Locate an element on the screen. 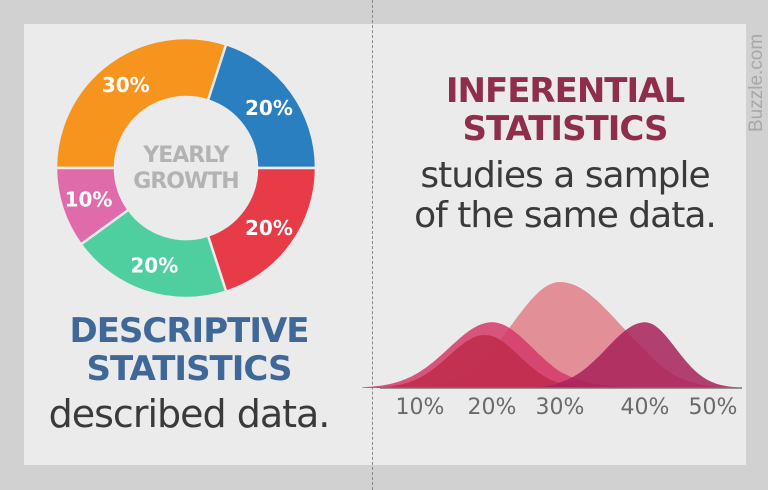 This screenshot has width=768, height=490. center-label: GROWTH is located at coordinates (185, 181).